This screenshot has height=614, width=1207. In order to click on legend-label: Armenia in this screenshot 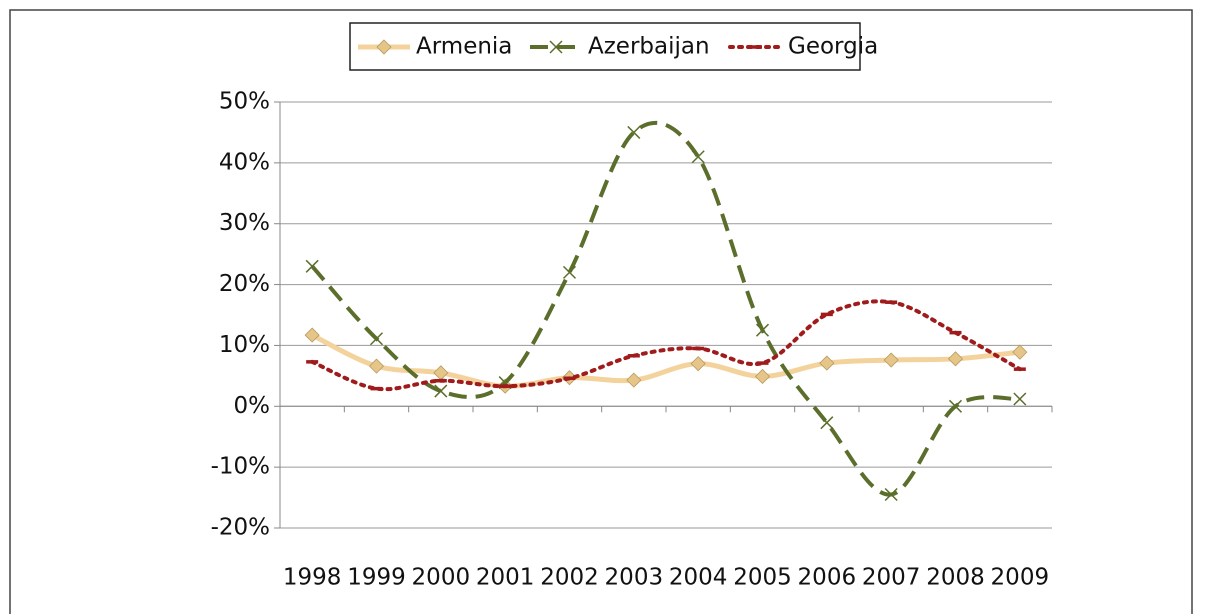, I will do `click(464, 47)`.